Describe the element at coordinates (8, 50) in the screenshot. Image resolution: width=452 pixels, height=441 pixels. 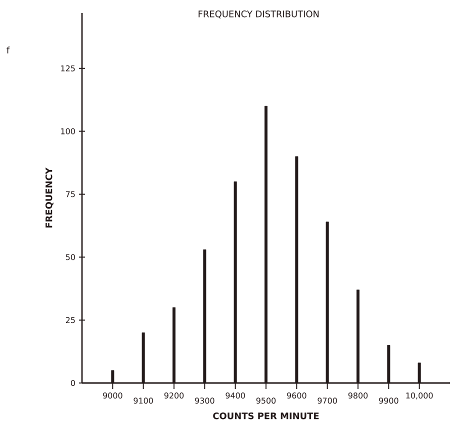
I see `text: f` at that location.